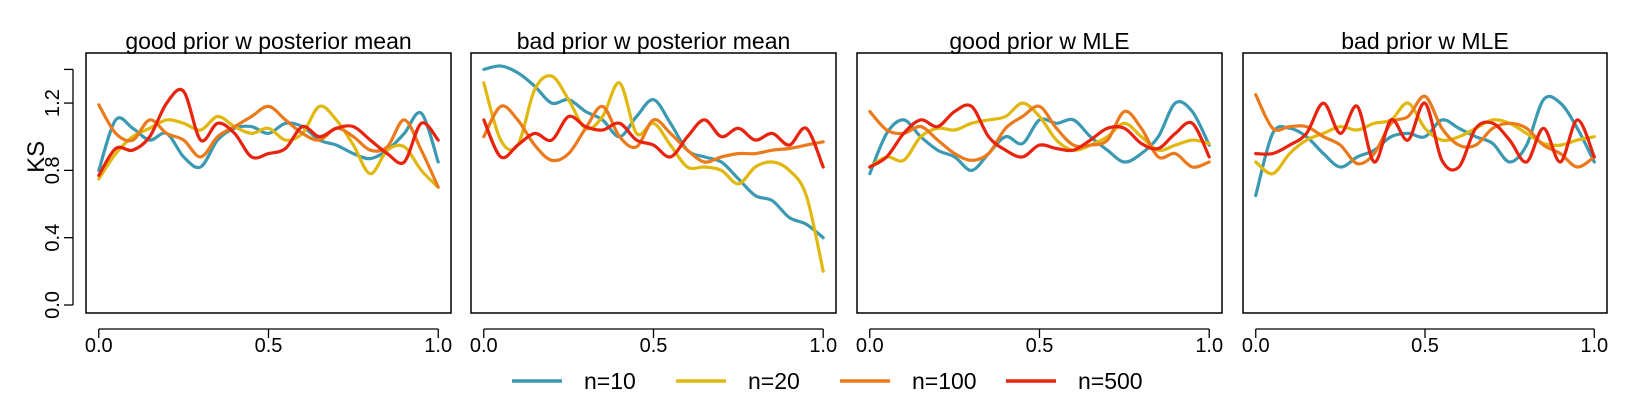 This screenshot has height=409, width=1635. Describe the element at coordinates (53, 238) in the screenshot. I see `y-tick-label: 0.4` at that location.